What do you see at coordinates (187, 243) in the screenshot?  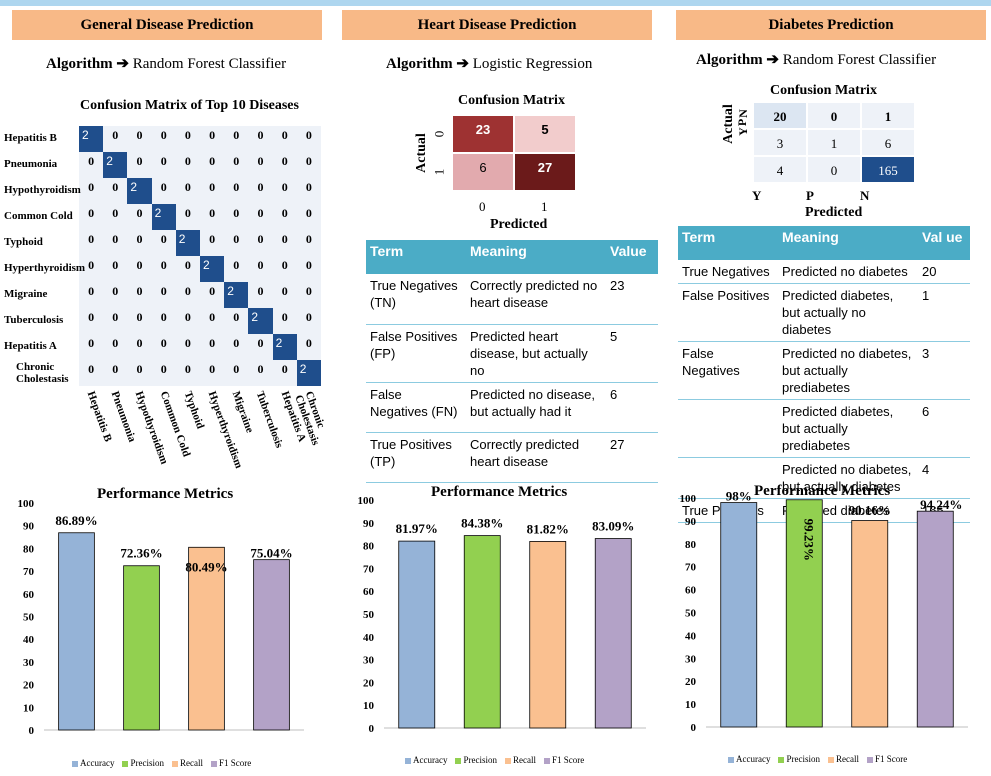 I see `cm-cell: 2` at bounding box center [187, 243].